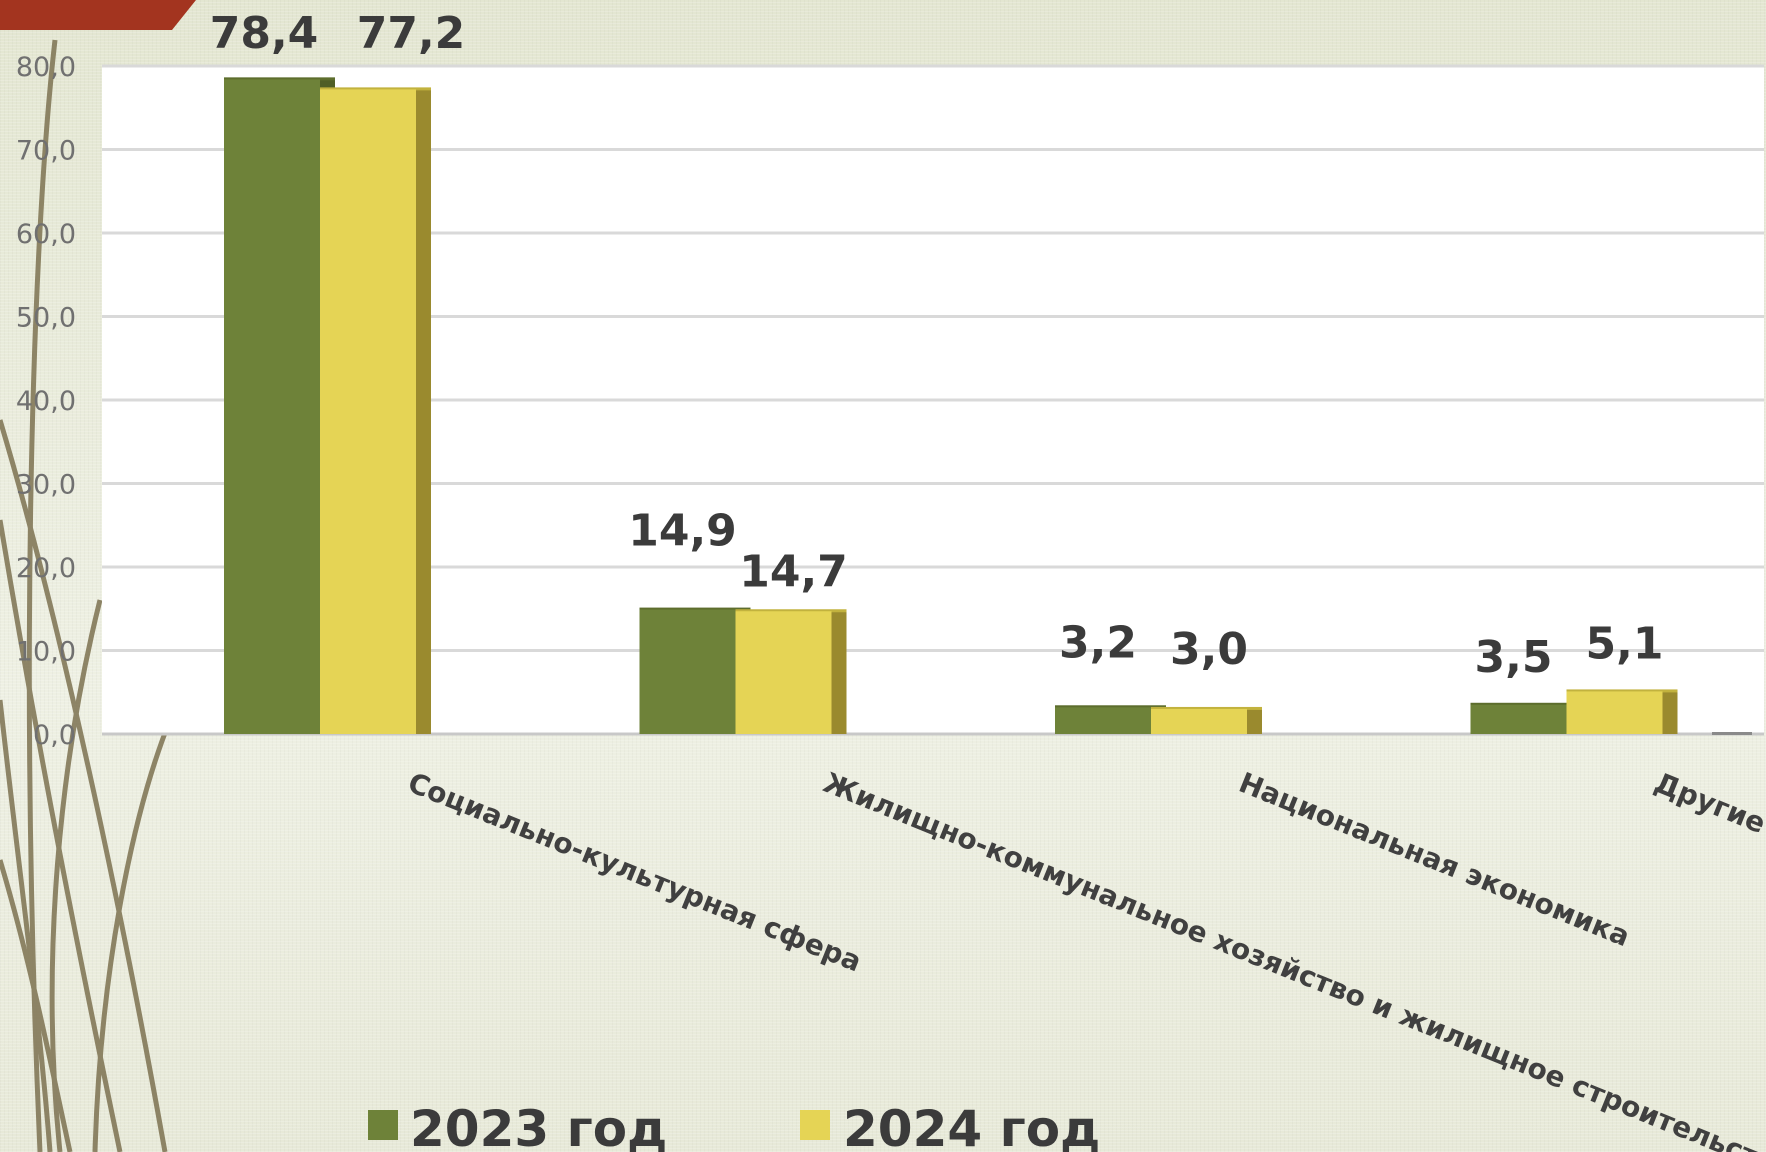 This screenshot has height=1152, width=1766. What do you see at coordinates (1732, 733) in the screenshot?
I see `axis-end-mark` at bounding box center [1732, 733].